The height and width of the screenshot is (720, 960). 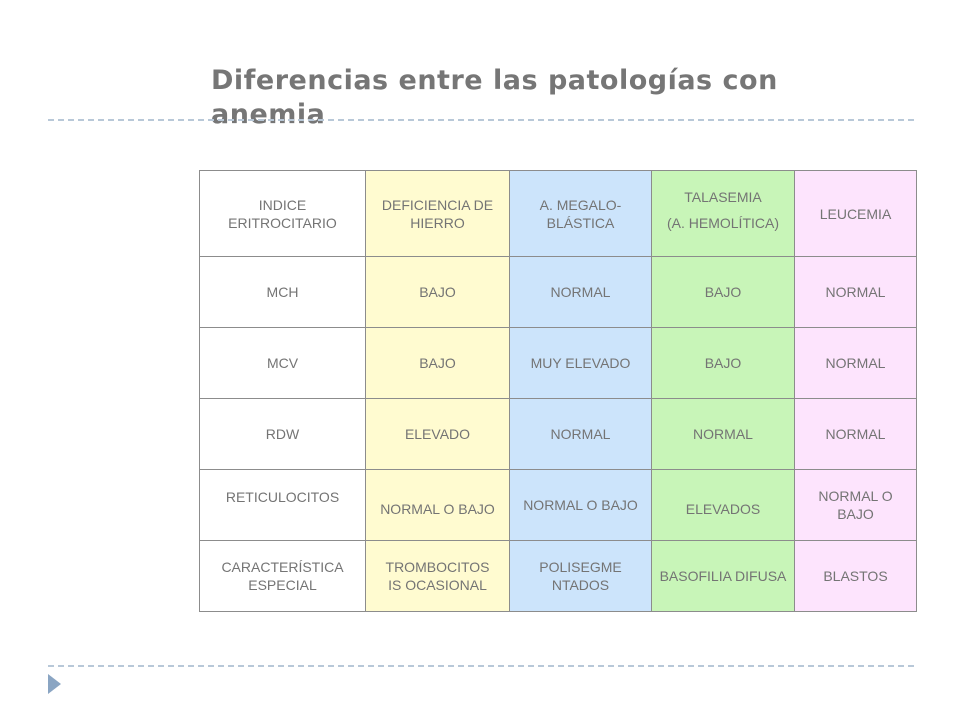 I want to click on cell-hierro-text: TROMBOCITOSIS OCASIONAL, so click(x=437, y=576).